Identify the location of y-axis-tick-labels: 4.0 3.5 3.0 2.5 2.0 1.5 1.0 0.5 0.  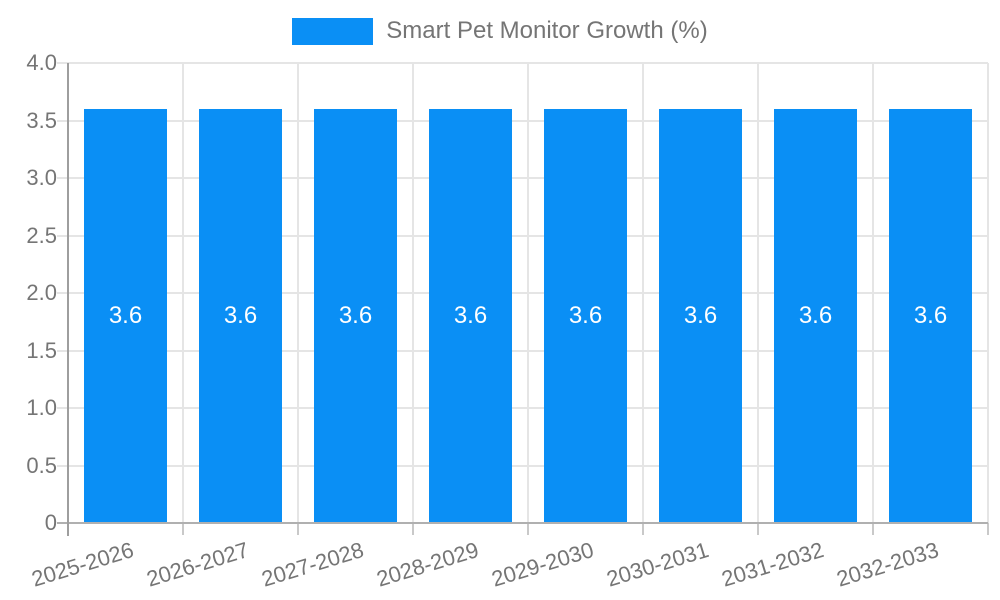
(28, 292).